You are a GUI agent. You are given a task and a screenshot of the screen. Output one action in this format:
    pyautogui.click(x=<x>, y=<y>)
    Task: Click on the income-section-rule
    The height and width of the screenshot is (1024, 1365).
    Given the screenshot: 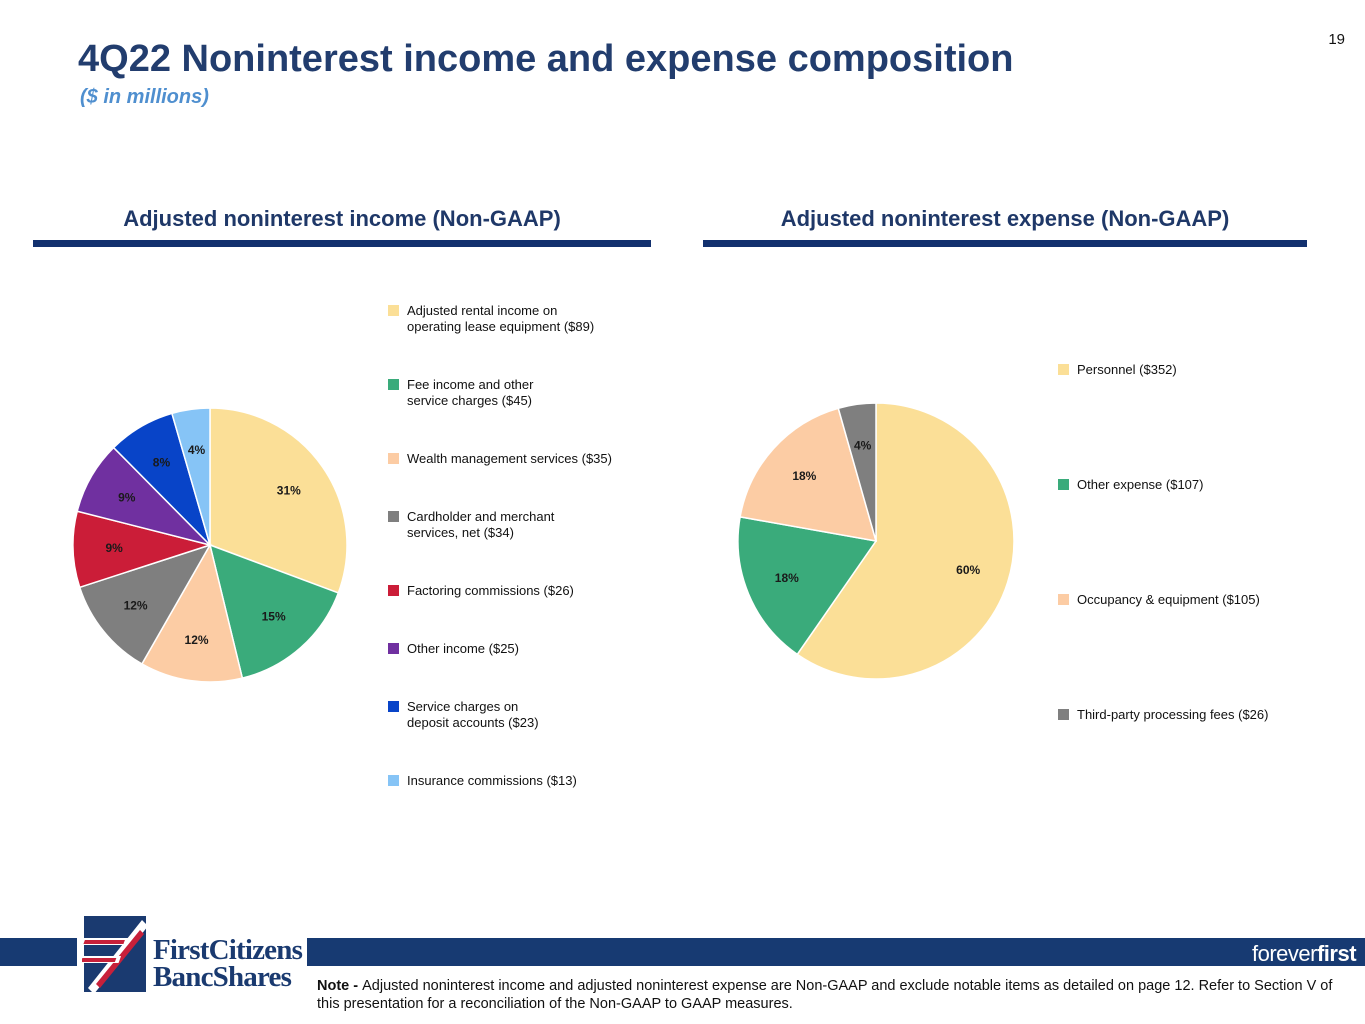 What is the action you would take?
    pyautogui.click(x=342, y=243)
    